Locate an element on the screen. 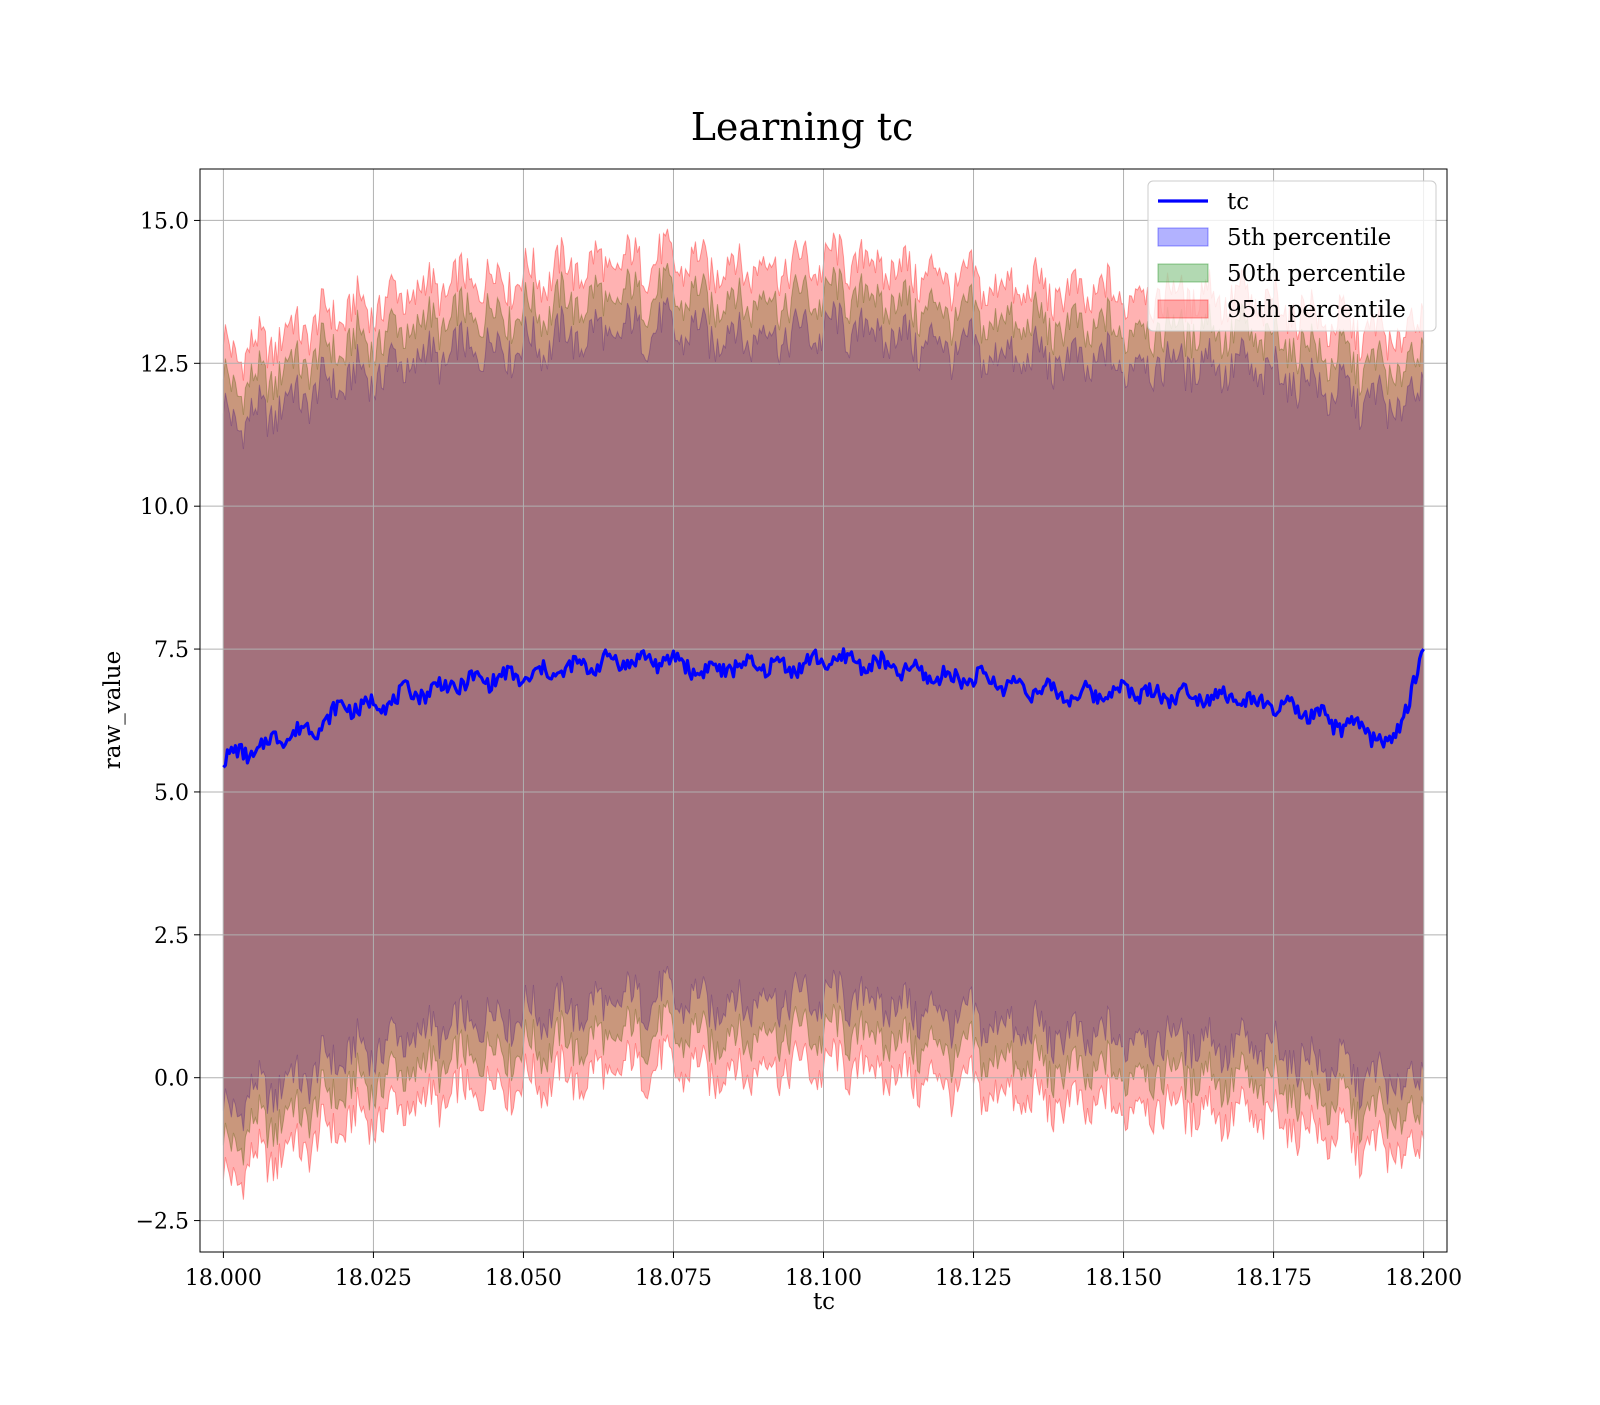 This screenshot has width=1600, height=1405. legend-label: 95th percentile is located at coordinates (1316, 310).